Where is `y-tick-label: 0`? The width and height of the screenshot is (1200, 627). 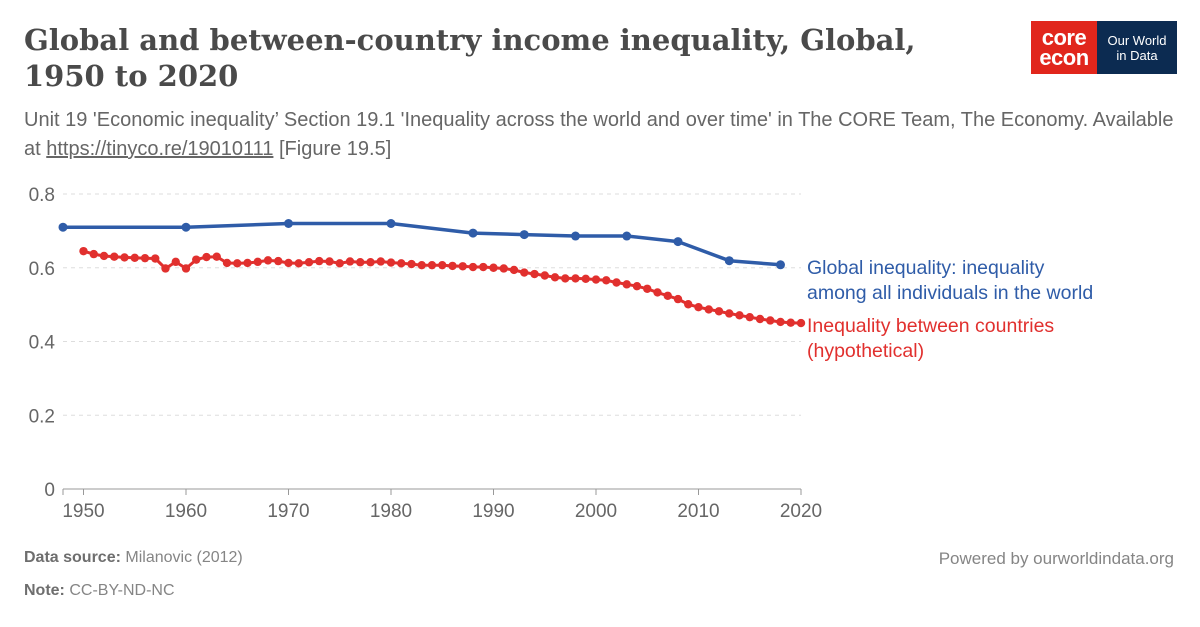 y-tick-label: 0 is located at coordinates (49, 490).